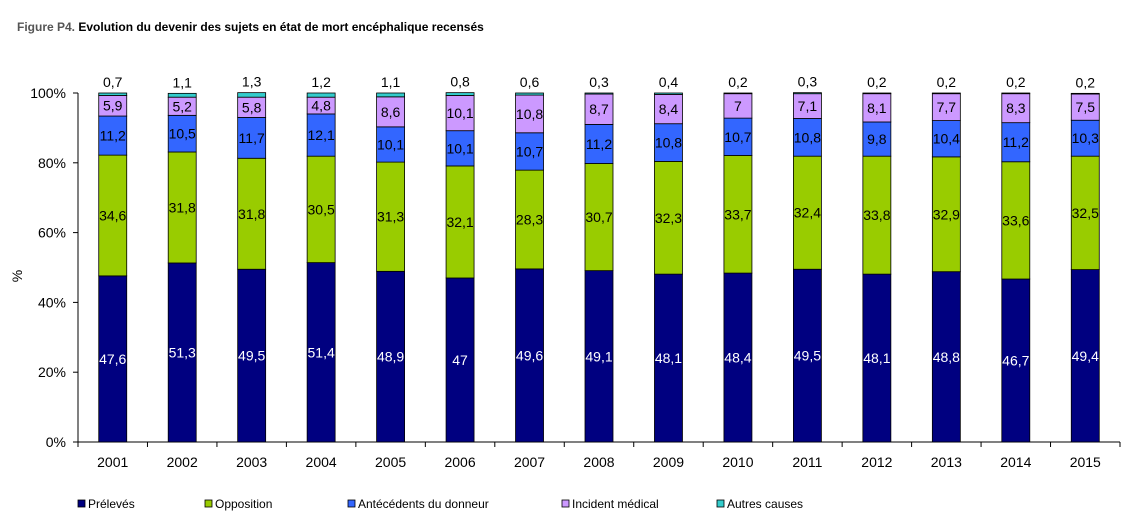 Image resolution: width=1128 pixels, height=530 pixels. I want to click on x-tick-label: 2010, so click(737, 462).